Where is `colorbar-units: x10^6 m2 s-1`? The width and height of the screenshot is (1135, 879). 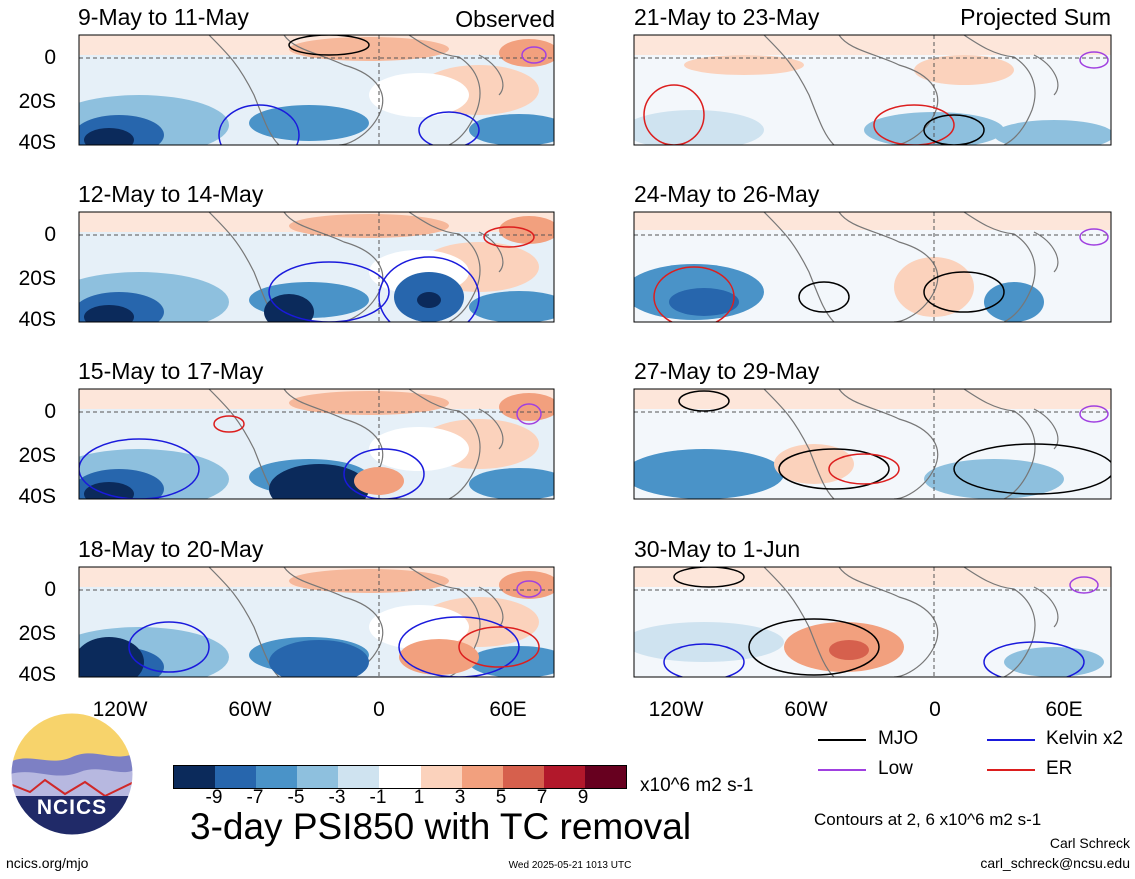 colorbar-units: x10^6 m2 s-1 is located at coordinates (697, 785).